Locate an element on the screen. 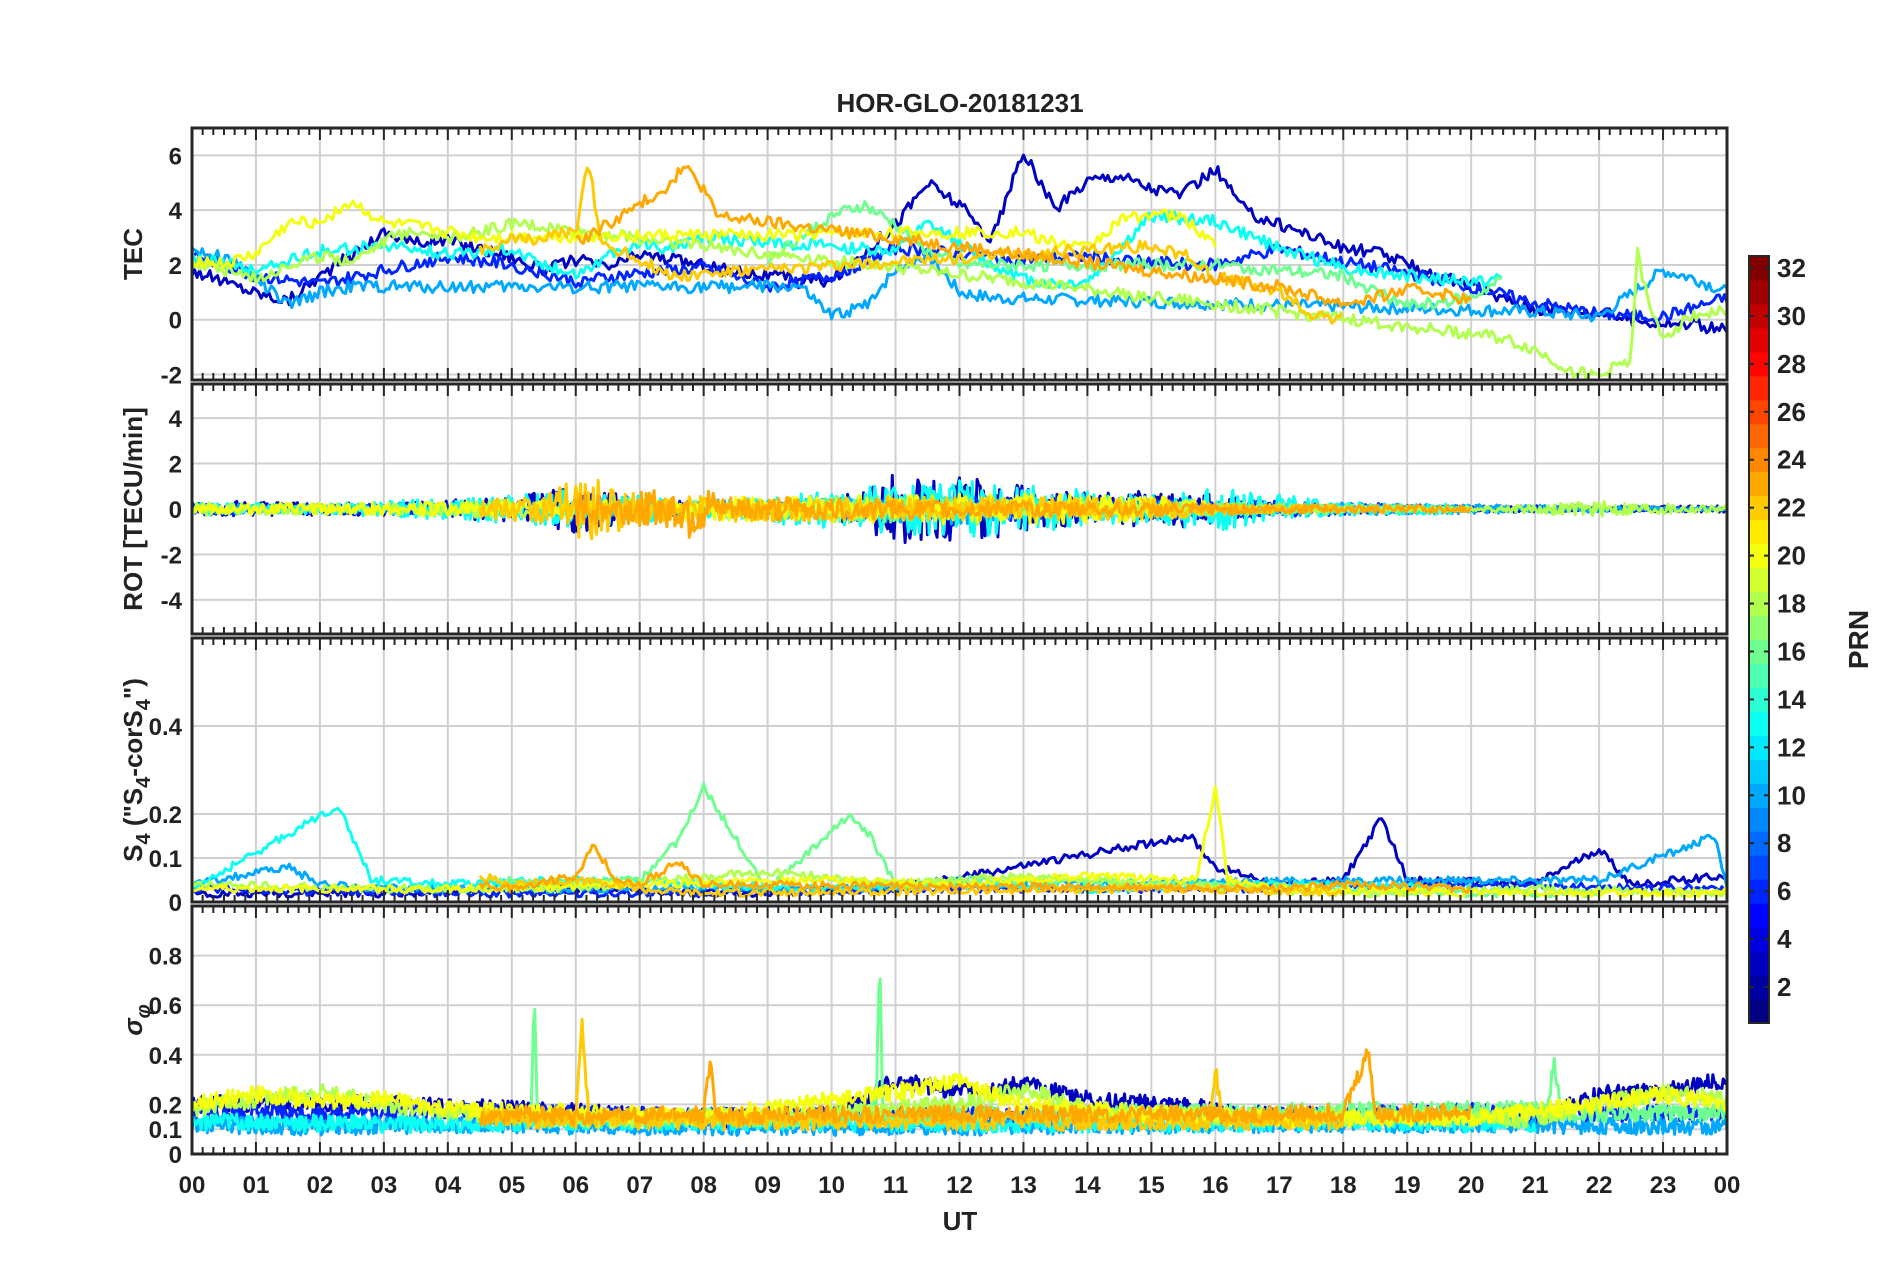  colorbar-tick-label: 14 is located at coordinates (1791, 699).